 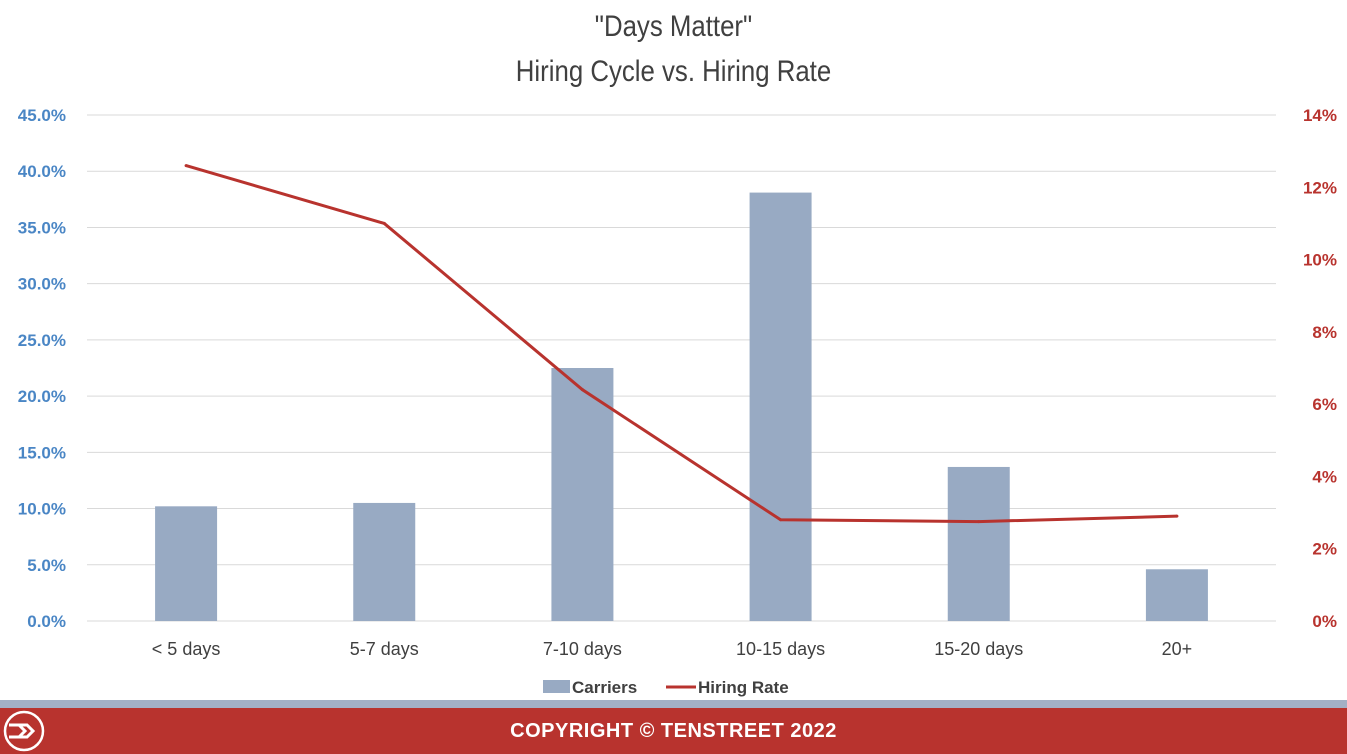 What do you see at coordinates (1324, 332) in the screenshot?
I see `y-right-tick-label: 8%` at bounding box center [1324, 332].